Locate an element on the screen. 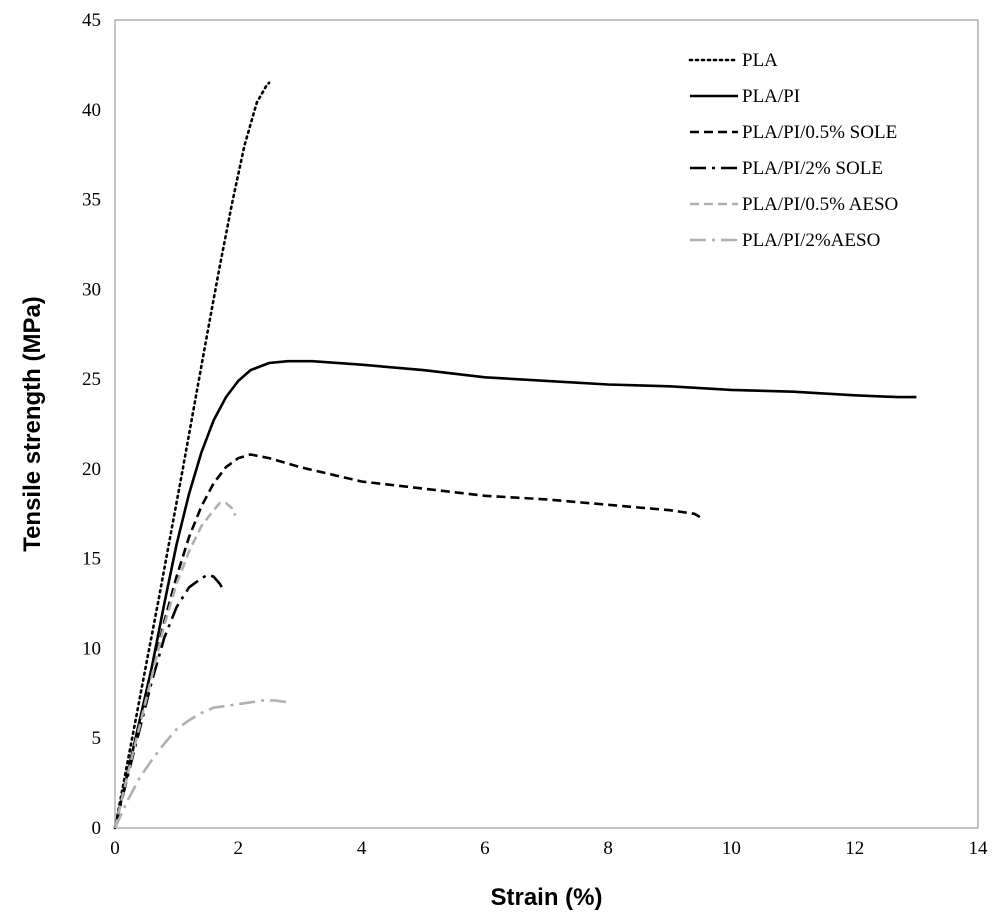  legend-label: PLA/PI/0.5% AESO is located at coordinates (820, 204).